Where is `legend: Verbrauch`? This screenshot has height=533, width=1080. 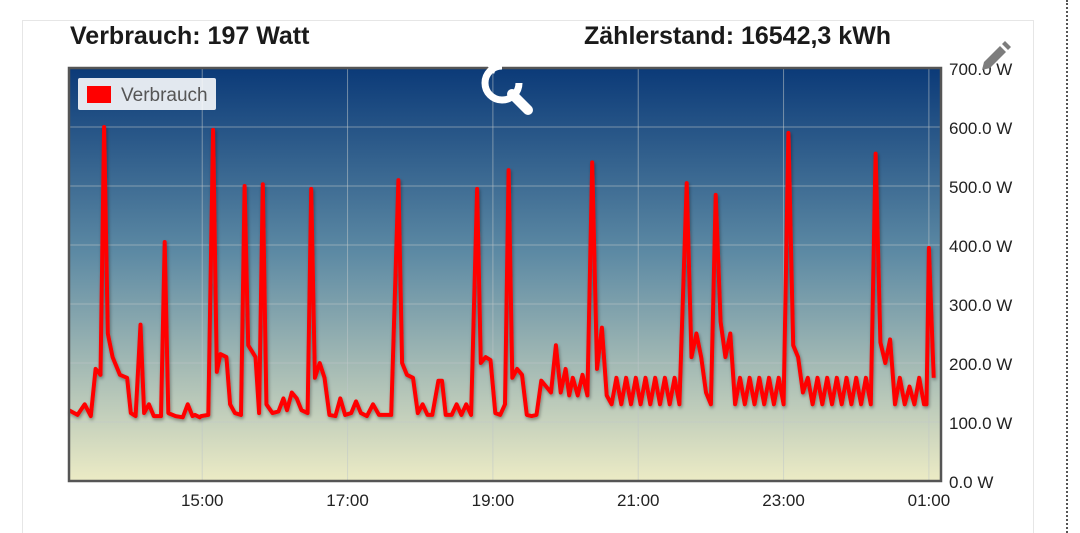
legend: Verbrauch is located at coordinates (147, 94).